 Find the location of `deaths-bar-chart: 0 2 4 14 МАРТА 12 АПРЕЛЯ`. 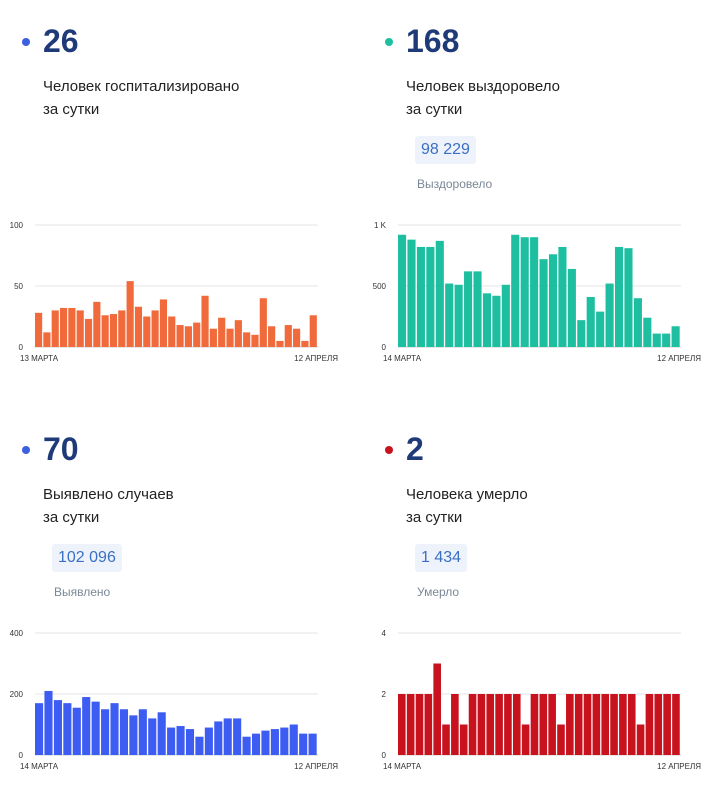

deaths-bar-chart: 0 2 4 14 МАРТА 12 АПРЕЛЯ is located at coordinates (542, 700).